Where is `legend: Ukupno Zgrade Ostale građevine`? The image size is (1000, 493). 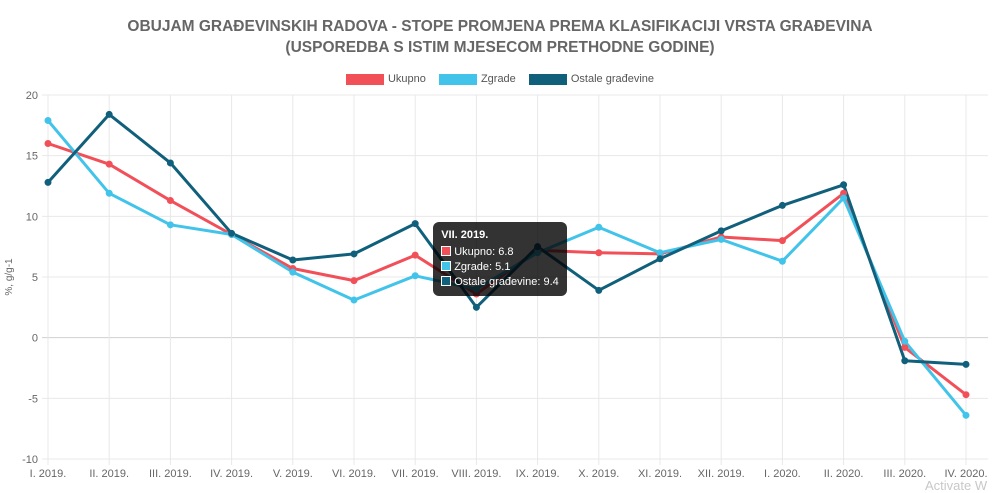
legend: Ukupno Zgrade Ostale građevine is located at coordinates (500, 79).